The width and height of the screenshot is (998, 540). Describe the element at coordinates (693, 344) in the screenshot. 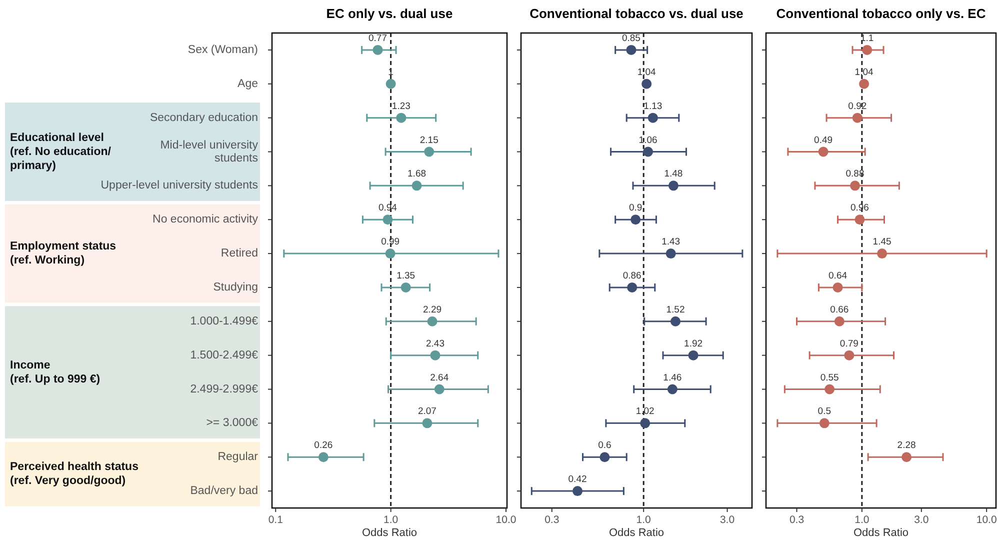

I see `data-label: 1.92` at that location.